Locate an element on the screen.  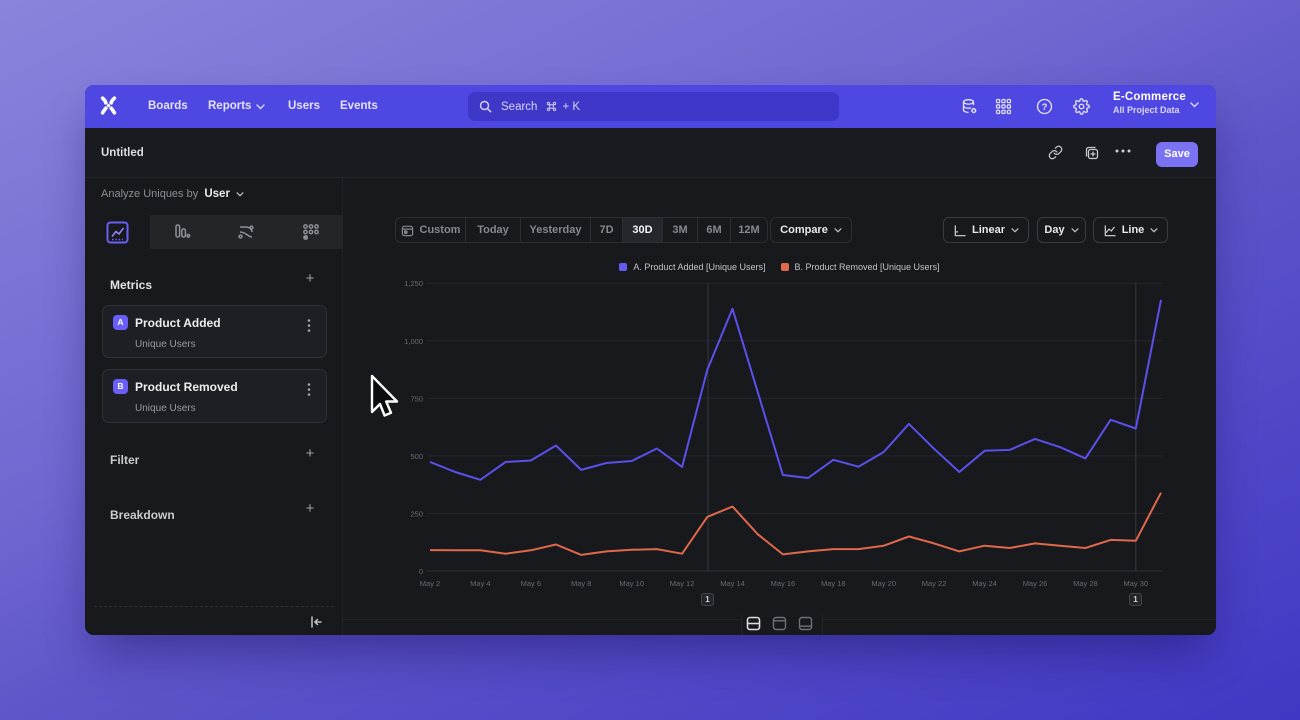
svg-text: May 30 is located at coordinates (1135, 583).